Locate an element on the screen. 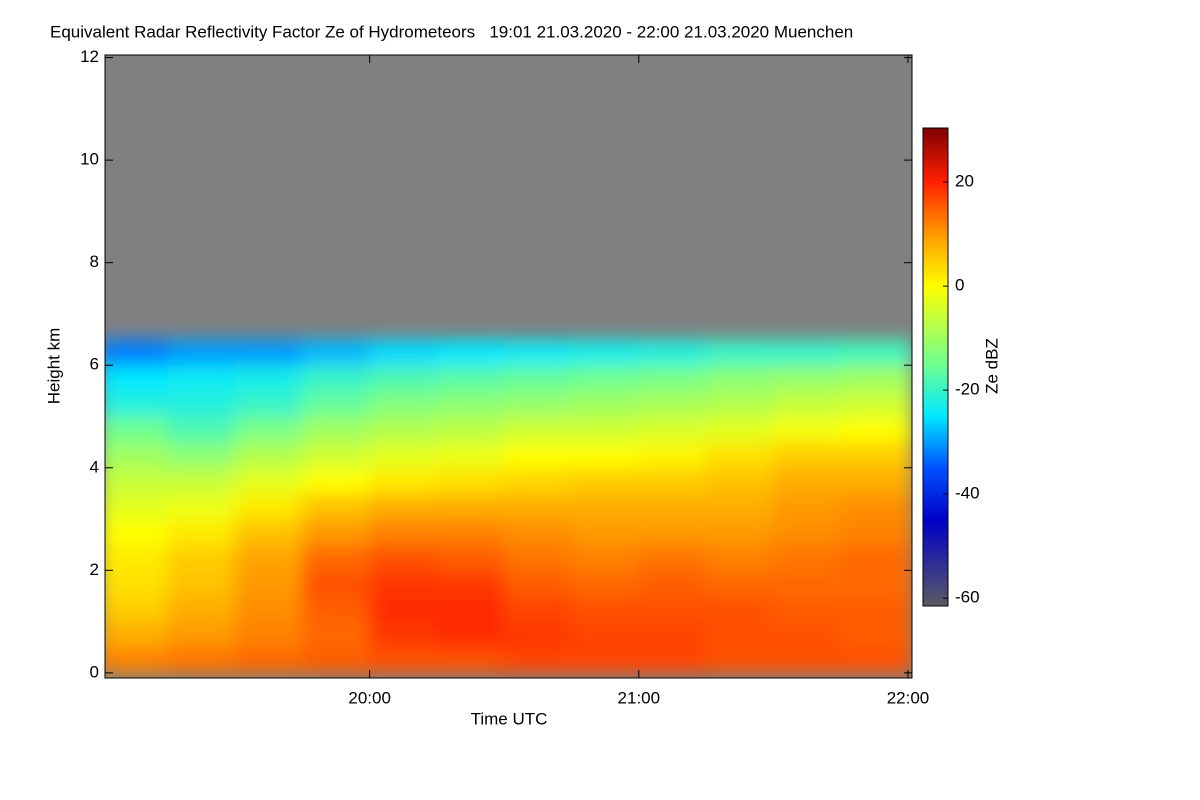 Image resolution: width=1200 pixels, height=800 pixels. x-axis-label: Time UTC is located at coordinates (509, 718).